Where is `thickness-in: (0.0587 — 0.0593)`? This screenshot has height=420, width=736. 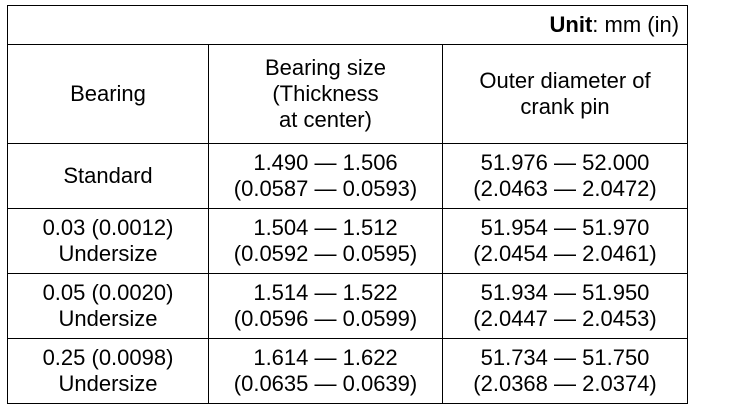
thickness-in: (0.0587 — 0.0593) is located at coordinates (325, 188).